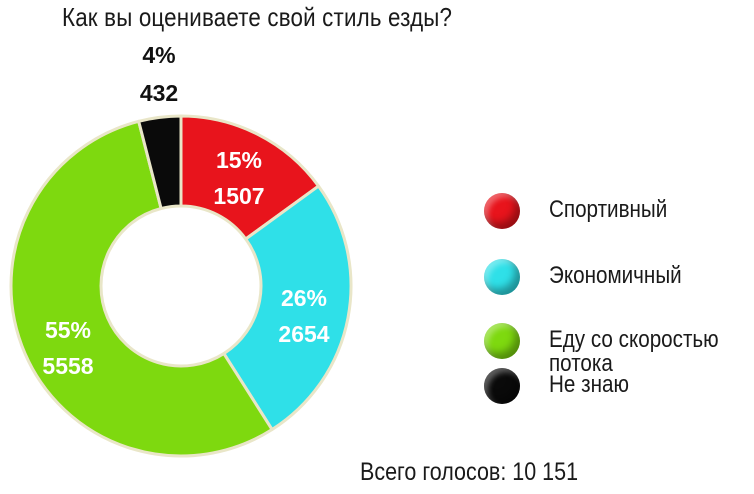 This screenshot has width=754, height=494. I want to click on legend-item: Спортивный, so click(585, 211).